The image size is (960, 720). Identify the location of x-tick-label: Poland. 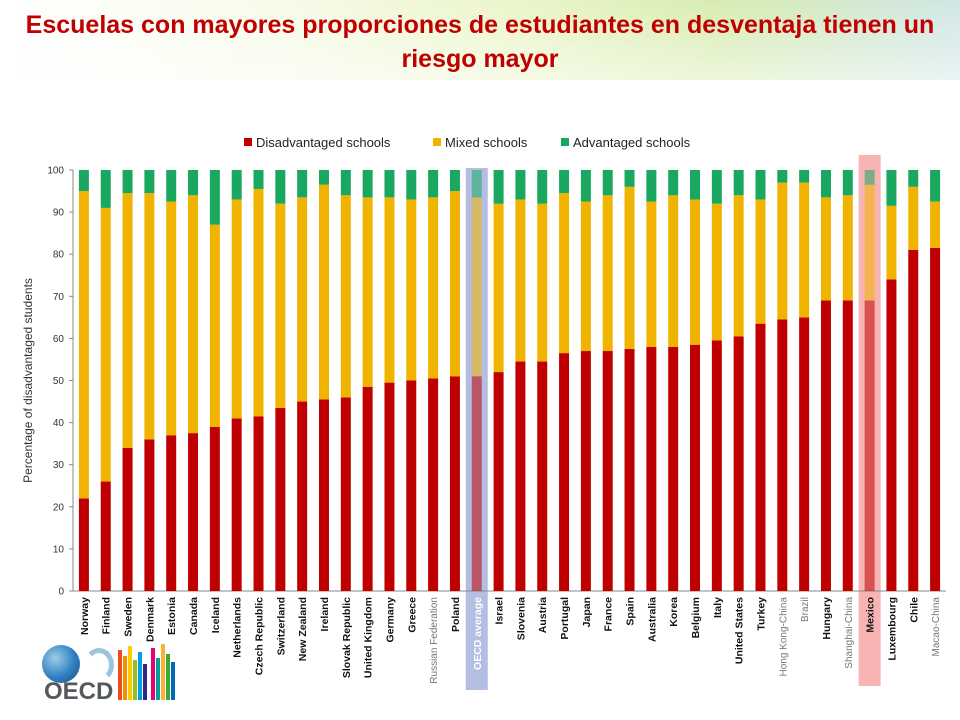
(456, 614).